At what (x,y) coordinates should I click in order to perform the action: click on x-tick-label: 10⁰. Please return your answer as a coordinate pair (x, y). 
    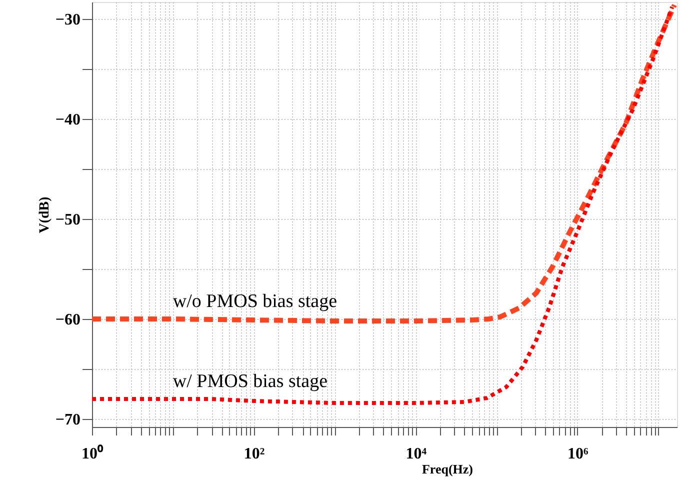
    Looking at the image, I should click on (93, 453).